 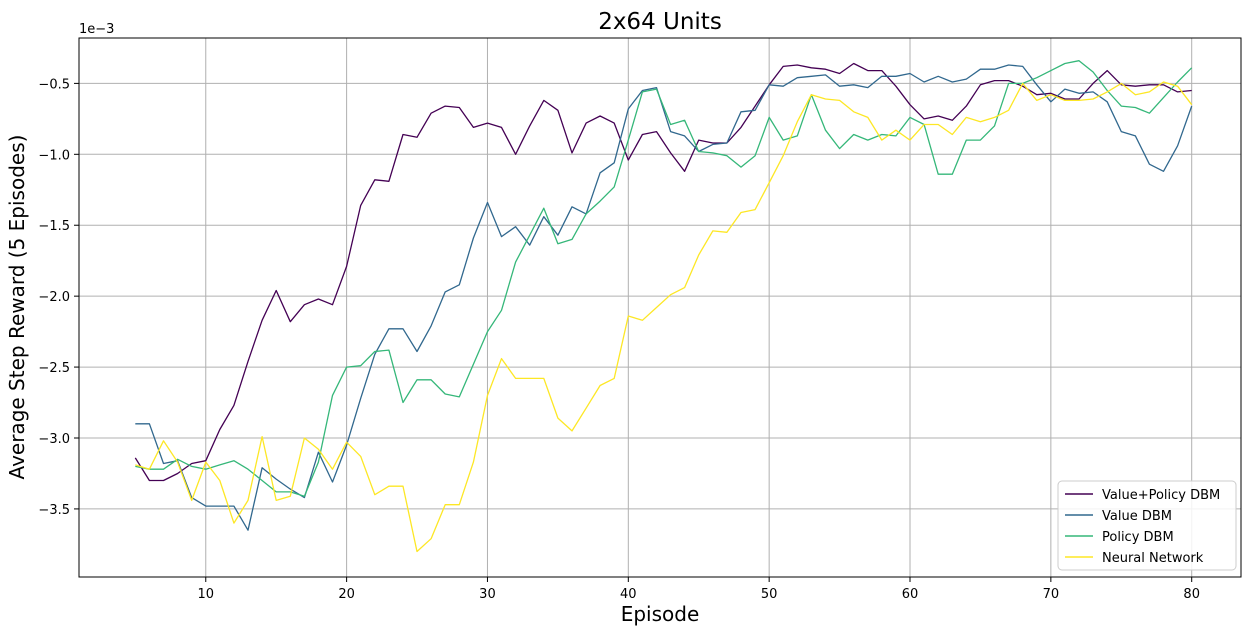 I want to click on x-tick-label: 40, so click(x=628, y=594).